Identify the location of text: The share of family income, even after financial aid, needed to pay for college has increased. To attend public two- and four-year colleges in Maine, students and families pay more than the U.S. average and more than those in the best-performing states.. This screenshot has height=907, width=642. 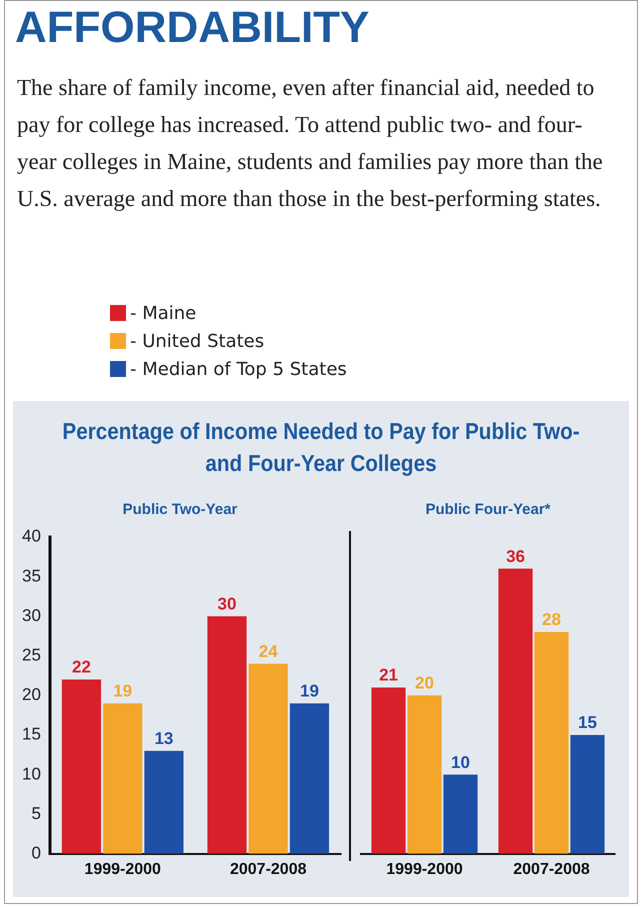
(310, 143).